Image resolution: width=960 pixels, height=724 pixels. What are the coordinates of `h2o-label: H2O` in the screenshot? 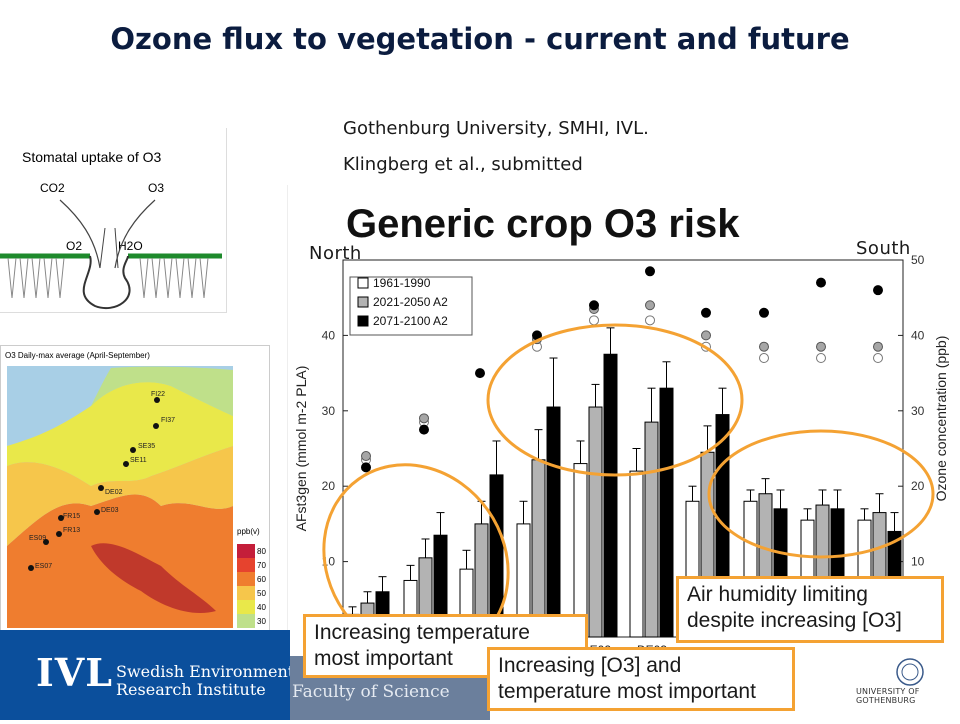 It's located at (130, 246).